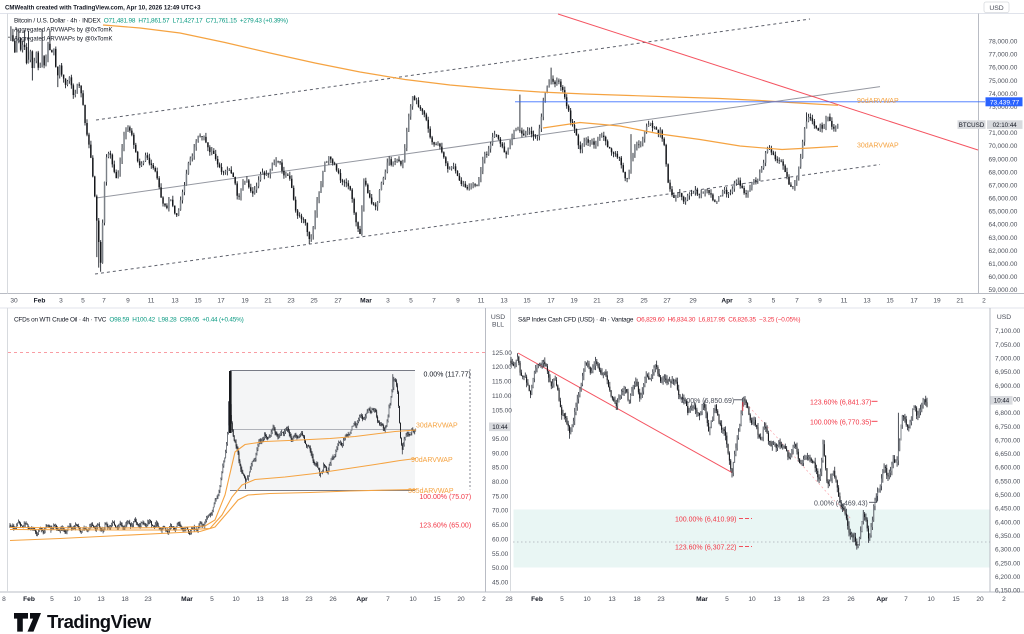 Image resolution: width=1024 pixels, height=634 pixels. I want to click on svg-text: 71,000.00, so click(1003, 133).